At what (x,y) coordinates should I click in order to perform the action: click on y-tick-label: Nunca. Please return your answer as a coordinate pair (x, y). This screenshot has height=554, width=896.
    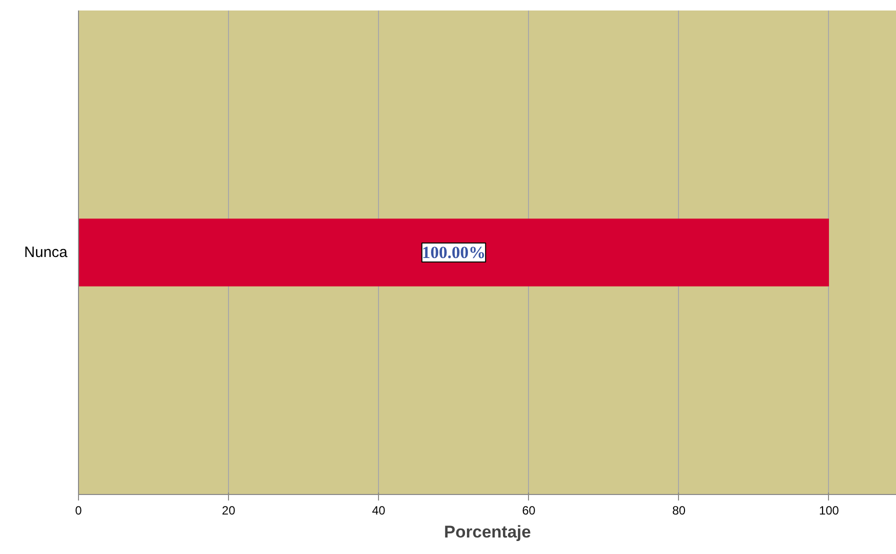
    Looking at the image, I should click on (46, 252).